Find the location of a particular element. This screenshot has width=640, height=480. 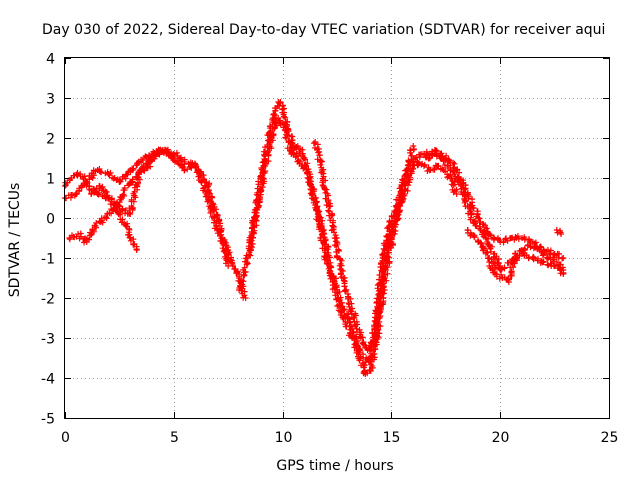

y-tick-label: 4 is located at coordinates (50, 60).